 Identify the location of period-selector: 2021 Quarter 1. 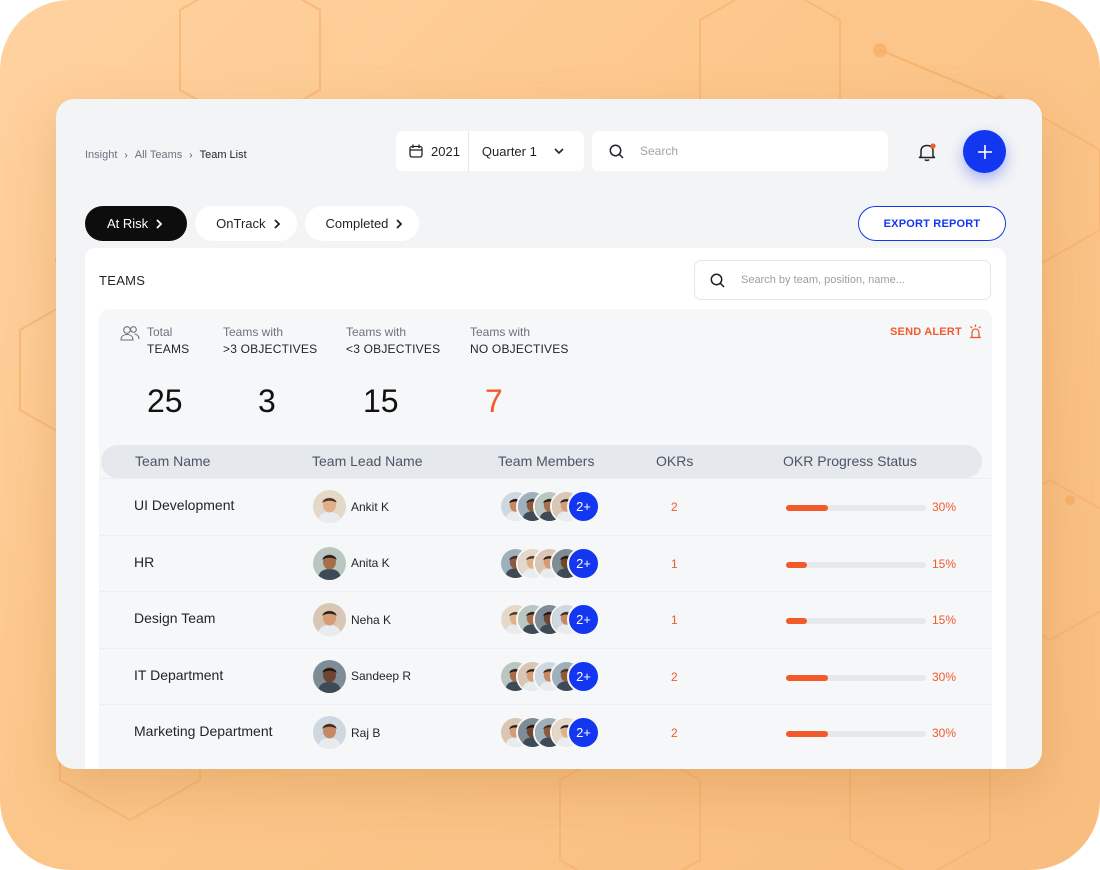
(490, 151).